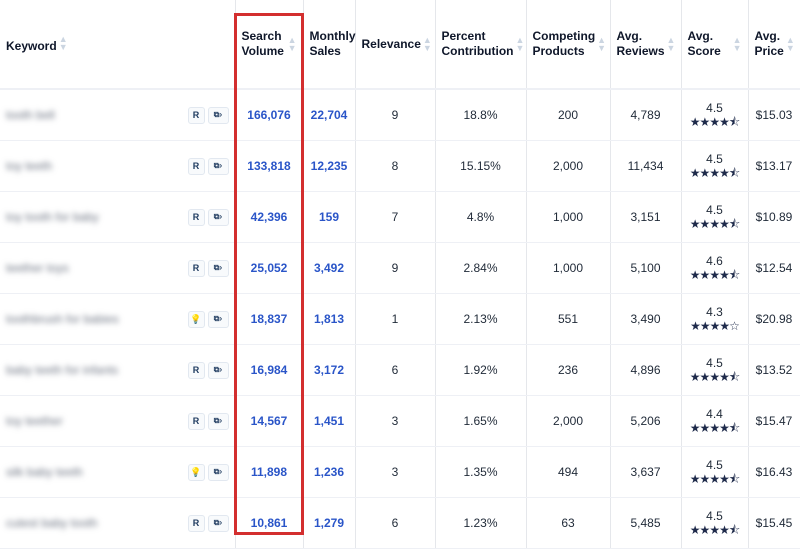 This screenshot has height=549, width=800. What do you see at coordinates (481, 523) in the screenshot?
I see `percent-contribution-cell: 1.23%` at bounding box center [481, 523].